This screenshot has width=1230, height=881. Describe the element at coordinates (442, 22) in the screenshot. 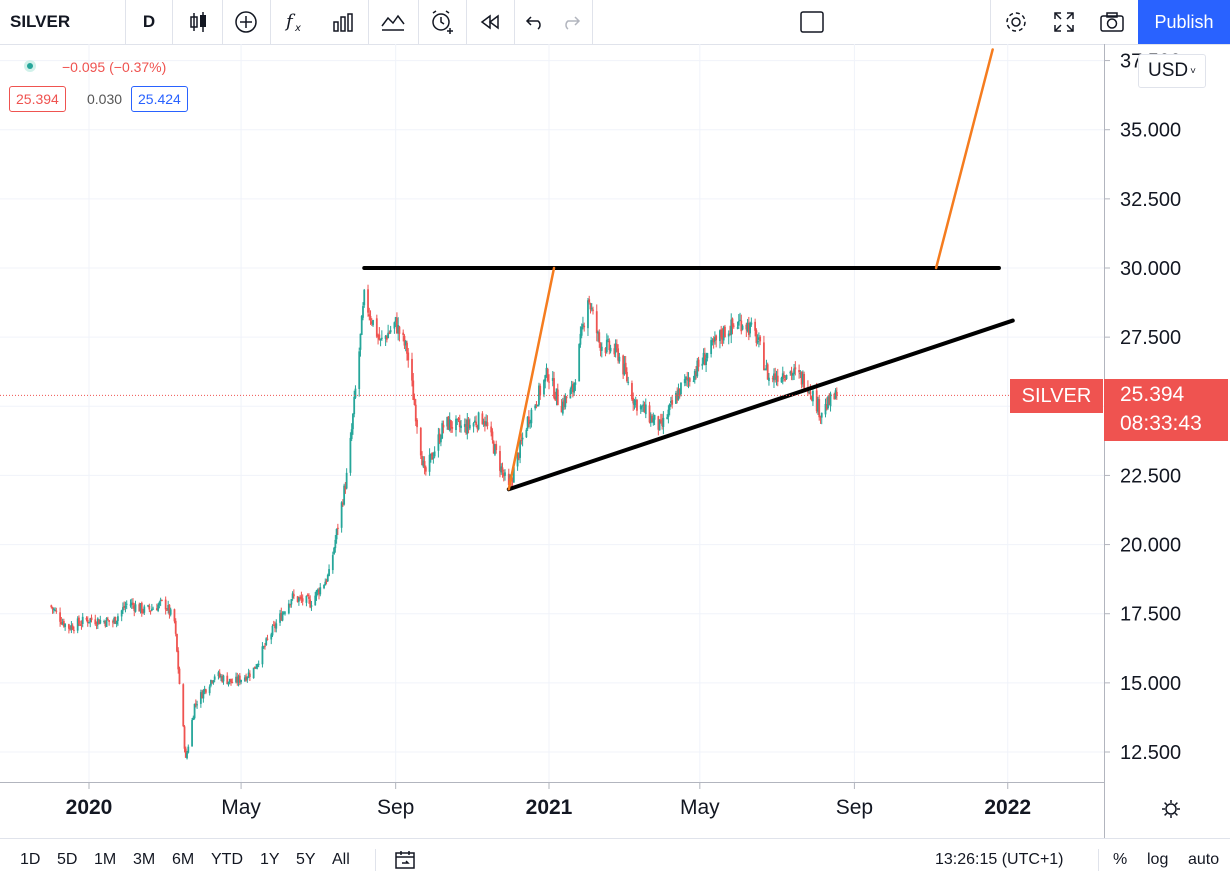

I see `alert-icon` at that location.